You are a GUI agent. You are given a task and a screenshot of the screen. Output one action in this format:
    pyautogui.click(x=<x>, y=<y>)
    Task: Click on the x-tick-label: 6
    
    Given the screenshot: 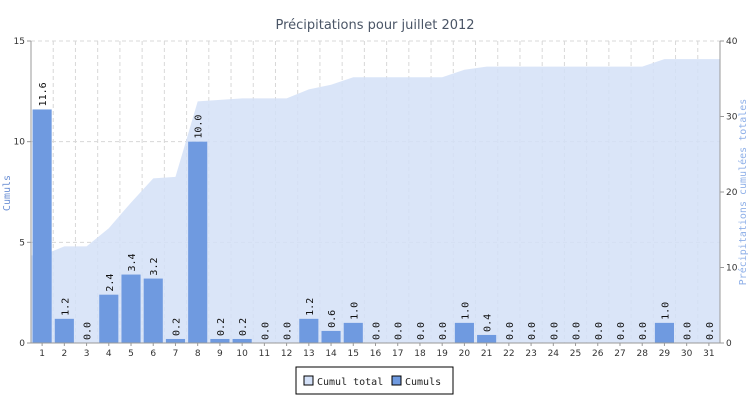 What is the action you would take?
    pyautogui.click(x=153, y=354)
    